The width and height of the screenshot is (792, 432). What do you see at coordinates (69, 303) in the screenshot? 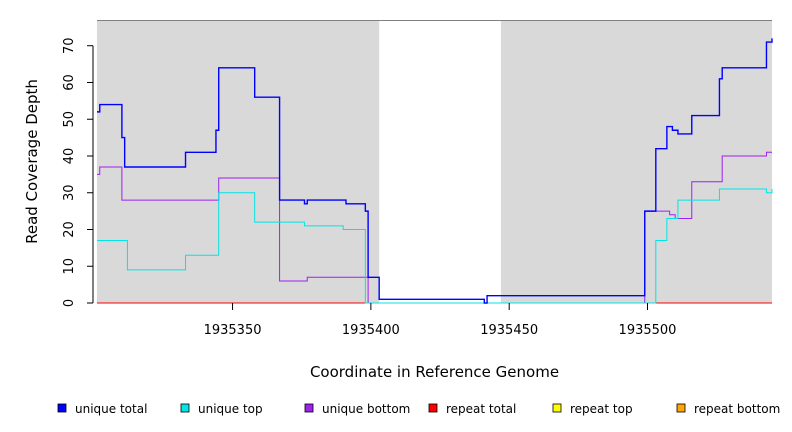
I see `y-tick-label: 0` at bounding box center [69, 303].